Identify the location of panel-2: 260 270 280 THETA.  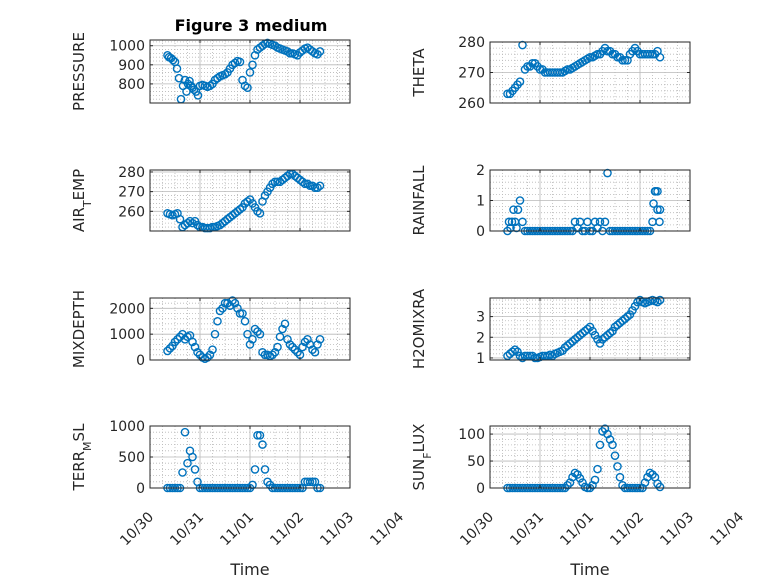
(550, 73).